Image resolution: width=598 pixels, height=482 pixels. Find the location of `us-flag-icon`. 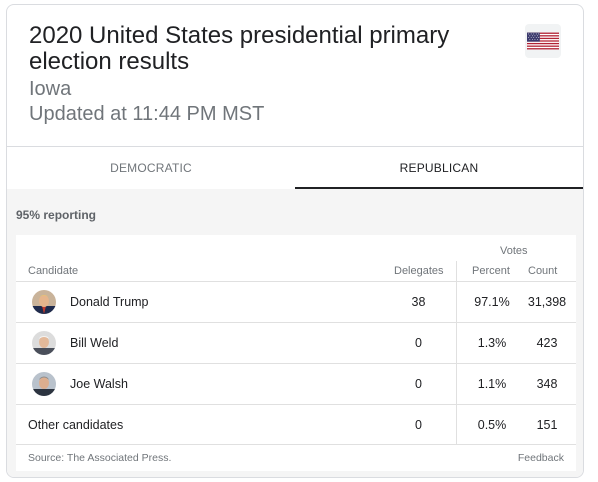

us-flag-icon is located at coordinates (543, 41).